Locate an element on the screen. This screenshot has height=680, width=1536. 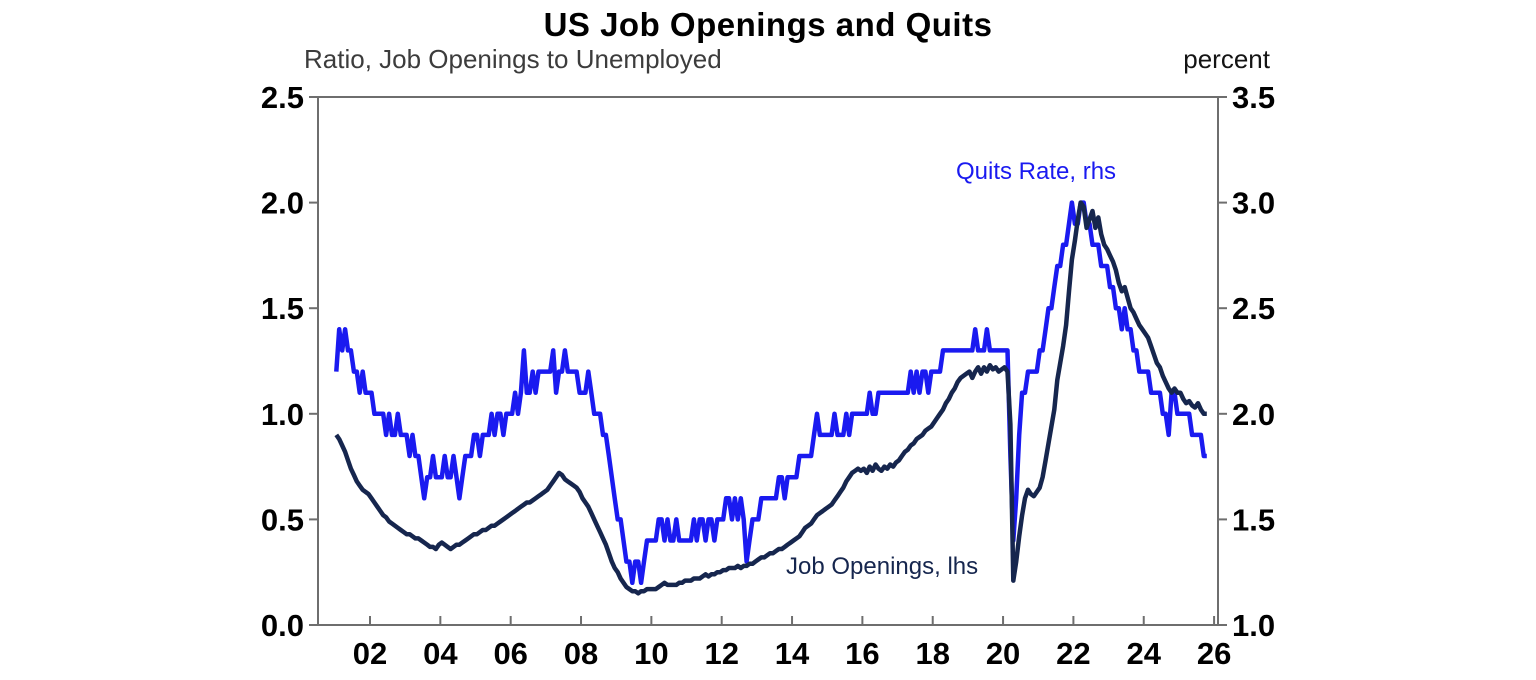
right-y-tick-label: 2.5 is located at coordinates (1253, 308).